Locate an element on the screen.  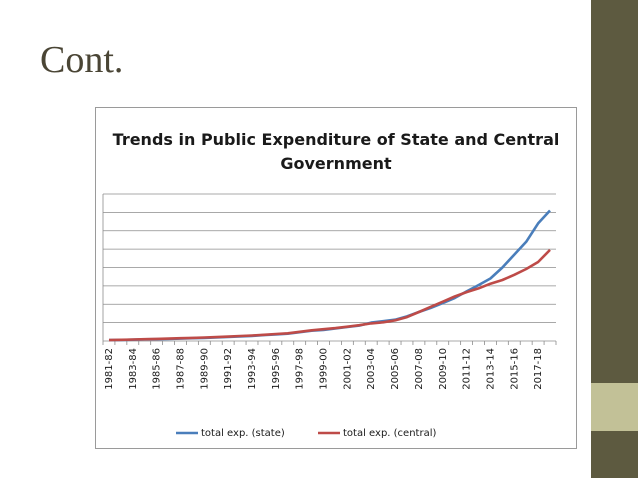
x-tick-label: 1981-82 is located at coordinates (109, 369).